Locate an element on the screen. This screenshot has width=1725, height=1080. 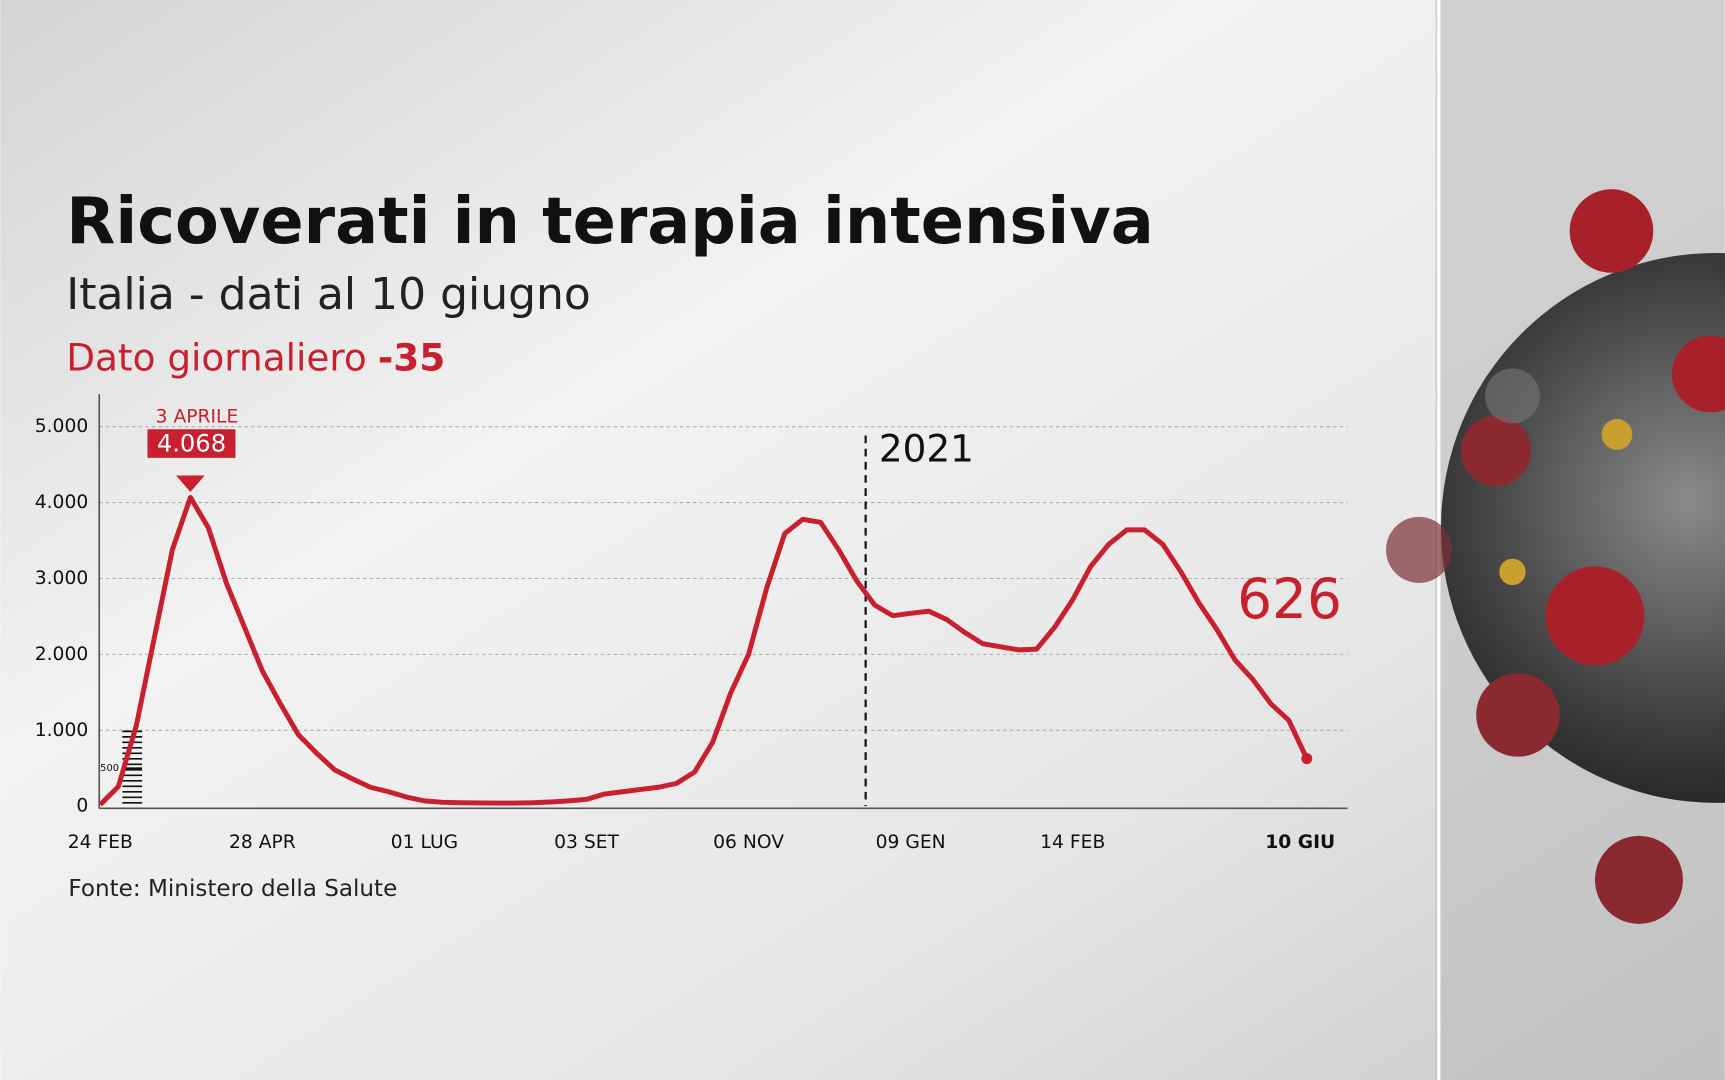
chart-subtitle: Italia - dati al 10 giugno is located at coordinates (328, 294).